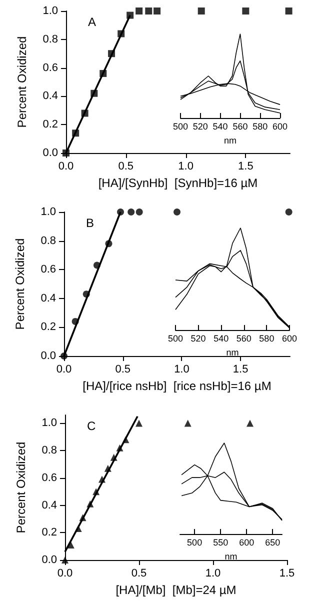 The image size is (324, 603). I want to click on x-axis-title: [HA]/[SynHb] [SynHb]=16 µM, so click(178, 183).